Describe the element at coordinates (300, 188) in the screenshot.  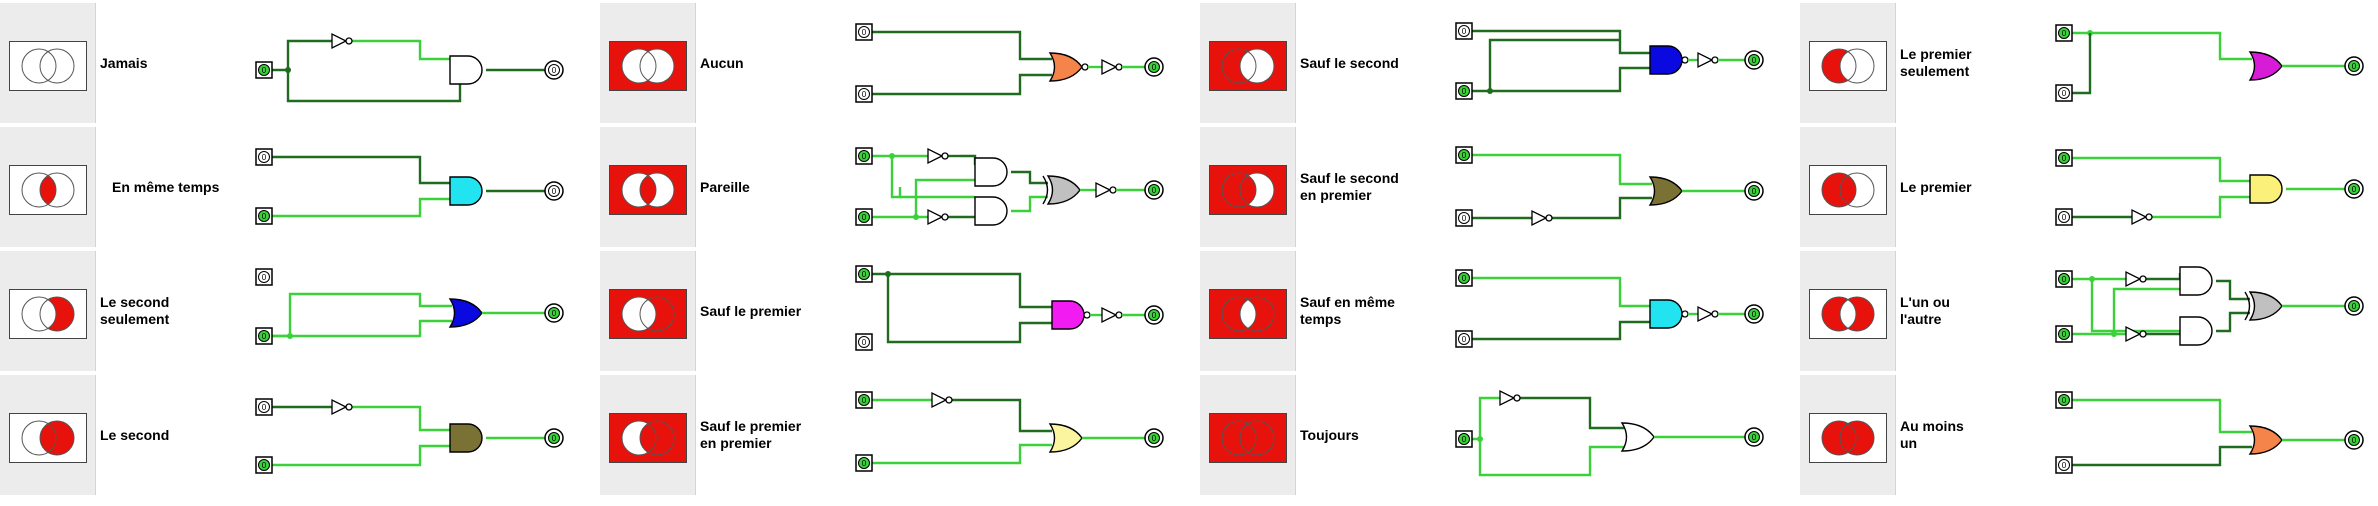
I see `logic-row: En même temps 0 0 0` at that location.